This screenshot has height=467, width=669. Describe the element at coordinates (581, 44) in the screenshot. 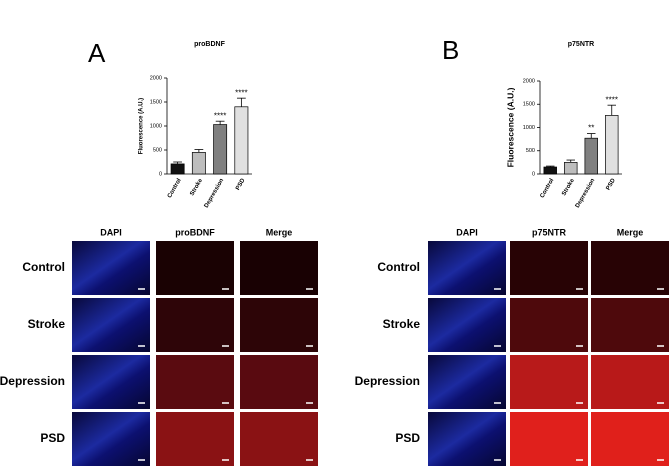

I see `chart-title: p75NTR` at that location.